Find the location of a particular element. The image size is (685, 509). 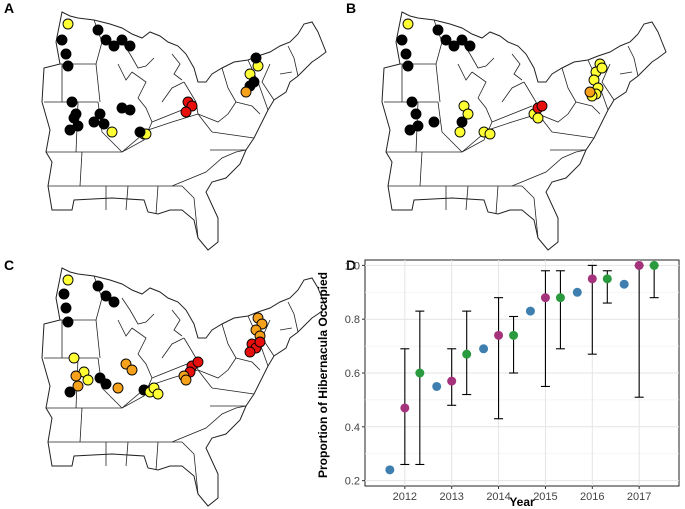

point-observed-2012 is located at coordinates (390, 470).